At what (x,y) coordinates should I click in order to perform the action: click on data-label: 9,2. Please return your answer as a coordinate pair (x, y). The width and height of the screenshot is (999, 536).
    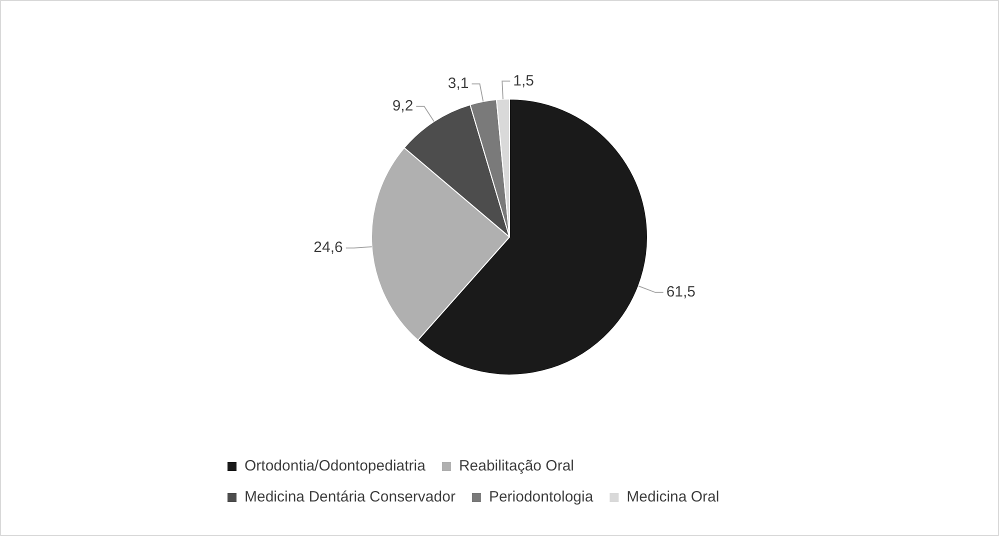
    Looking at the image, I should click on (403, 106).